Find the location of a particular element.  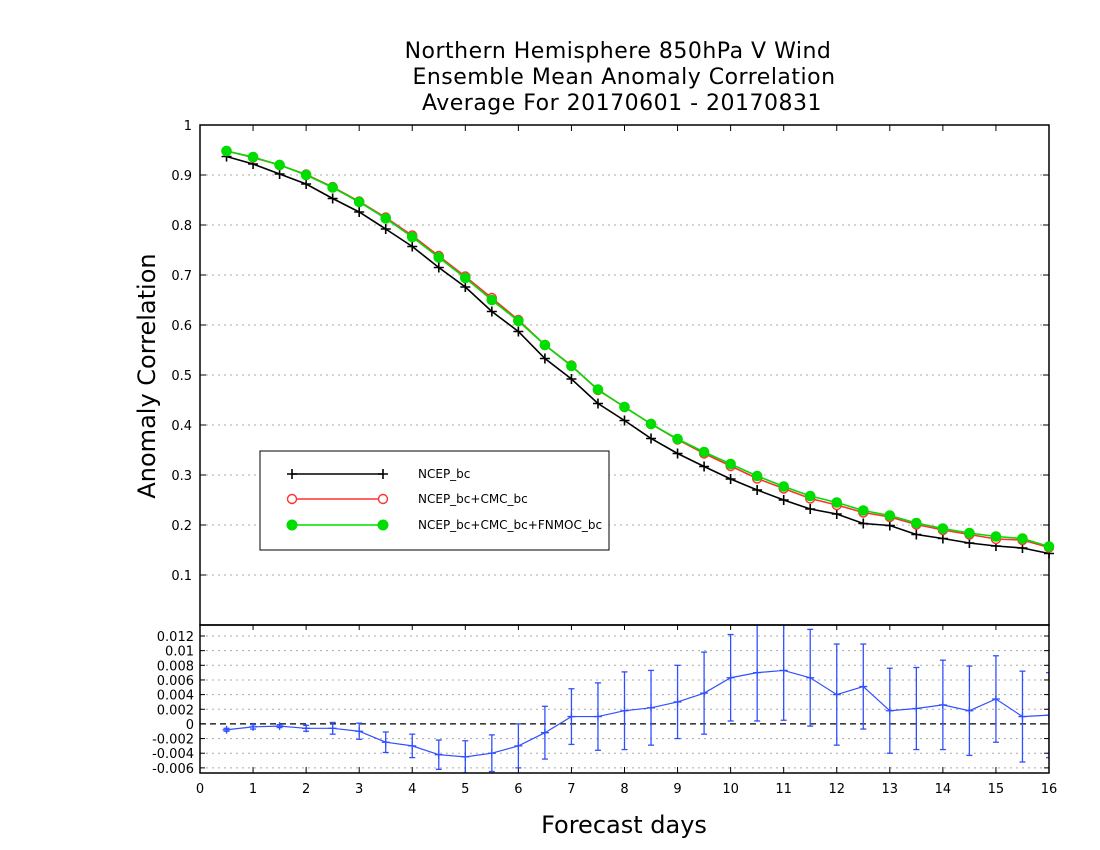

main-y-tick-label: 0.8 is located at coordinates (181, 226).